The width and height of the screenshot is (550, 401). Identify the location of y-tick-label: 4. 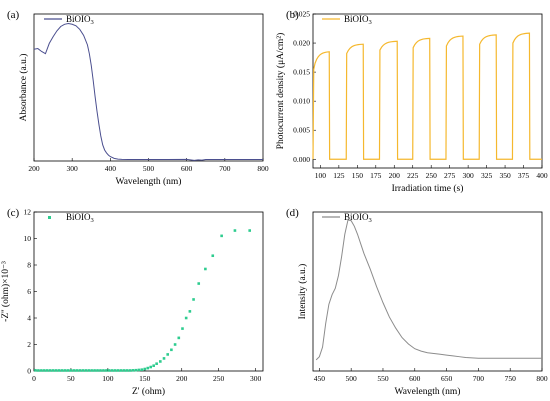
(29, 318).